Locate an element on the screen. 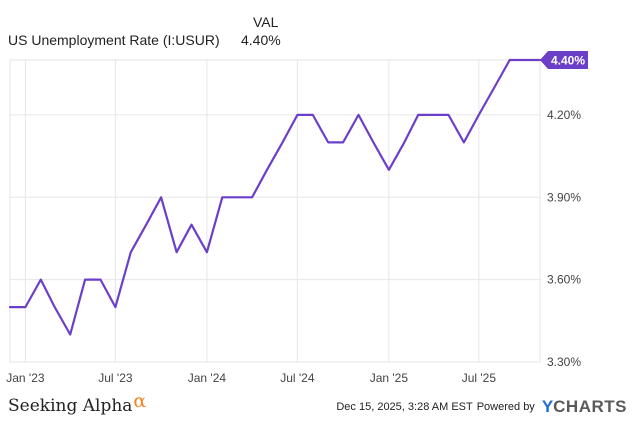 Image resolution: width=635 pixels, height=424 pixels. last-value-label: 4.40% is located at coordinates (568, 61).